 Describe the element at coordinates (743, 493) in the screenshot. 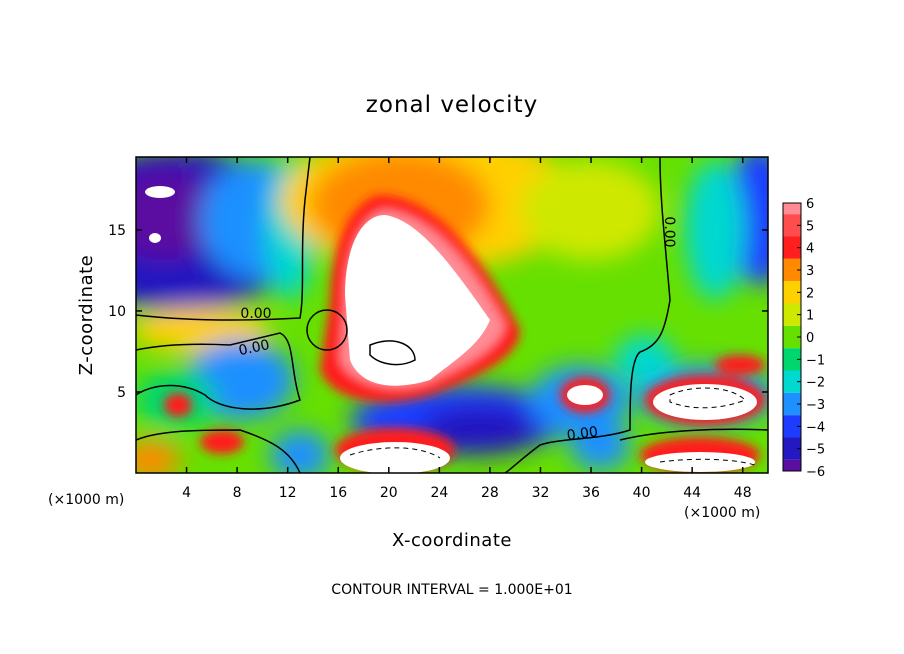

I see `x-tick-label: 48` at that location.